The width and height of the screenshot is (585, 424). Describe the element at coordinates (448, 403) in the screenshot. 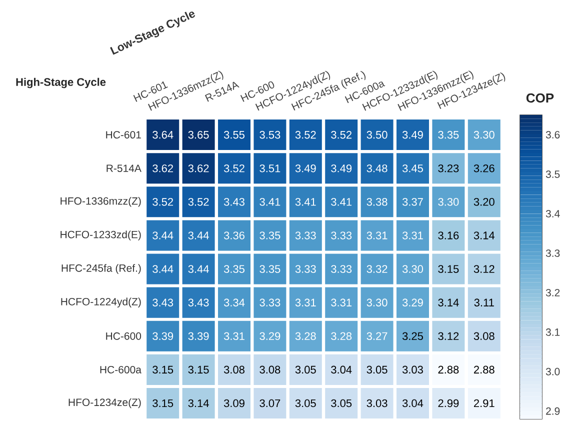

I see `data-label: 2.99` at that location.